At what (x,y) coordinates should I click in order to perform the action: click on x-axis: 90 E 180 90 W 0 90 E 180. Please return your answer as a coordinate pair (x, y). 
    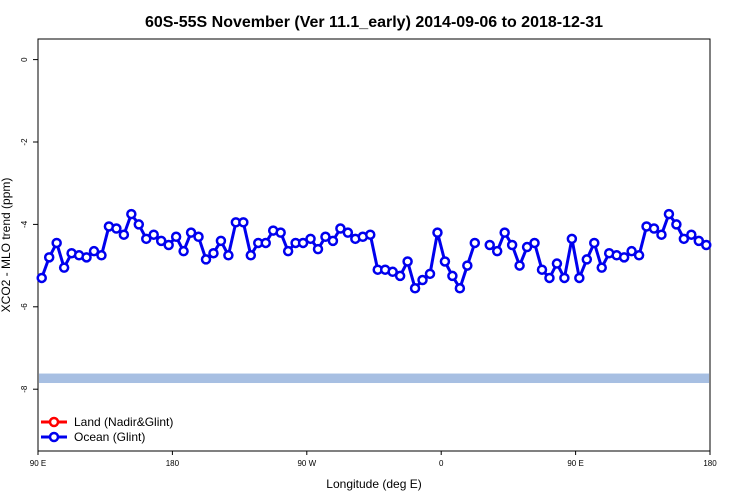
    Looking at the image, I should click on (373, 459).